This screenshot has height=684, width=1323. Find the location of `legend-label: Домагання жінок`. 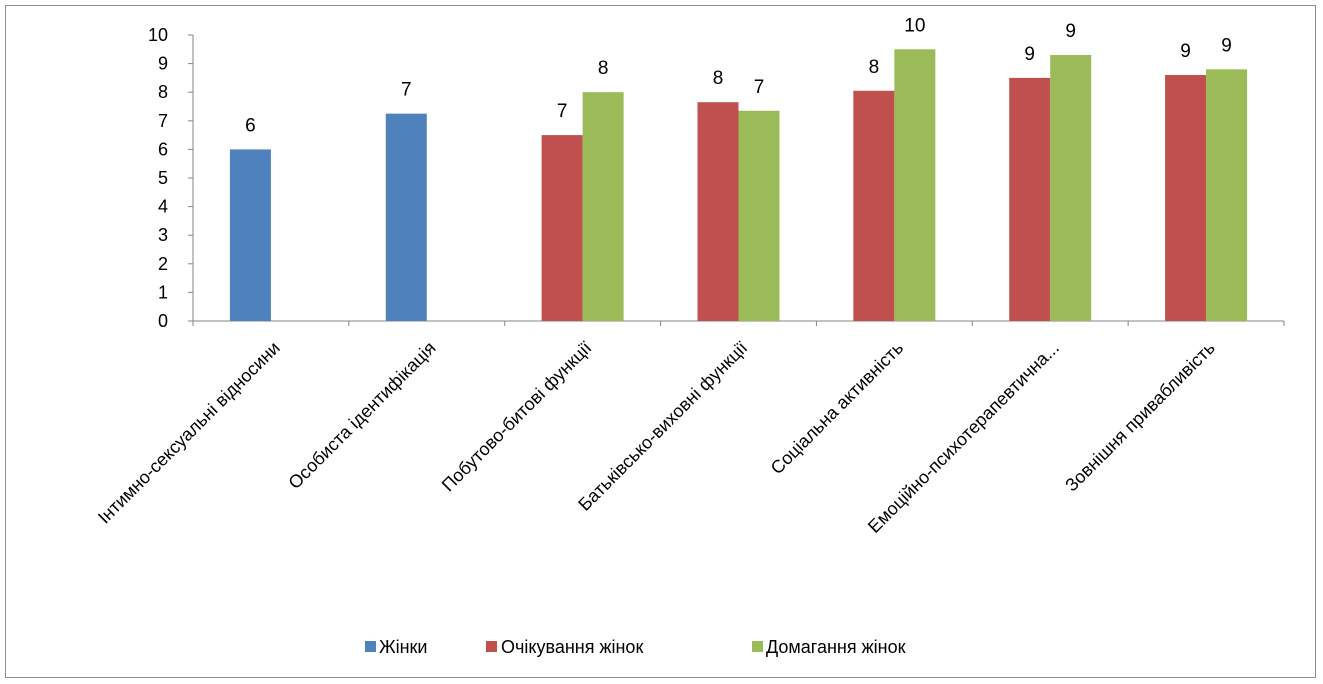

legend-label: Домагання жінок is located at coordinates (836, 647).